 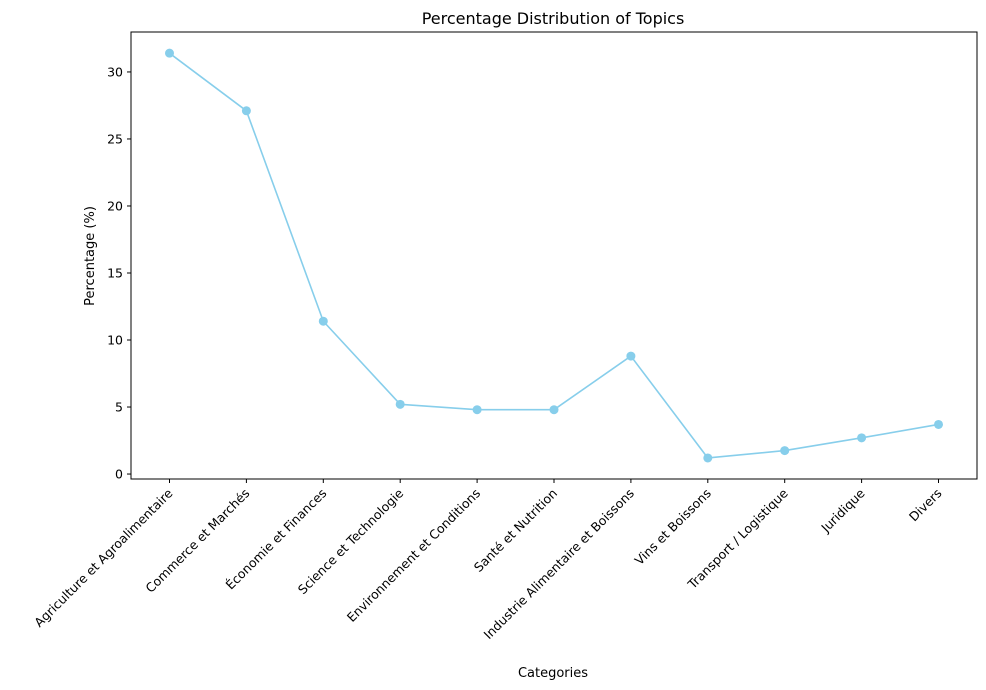 I want to click on y-tick-label: 30, so click(x=115, y=71).